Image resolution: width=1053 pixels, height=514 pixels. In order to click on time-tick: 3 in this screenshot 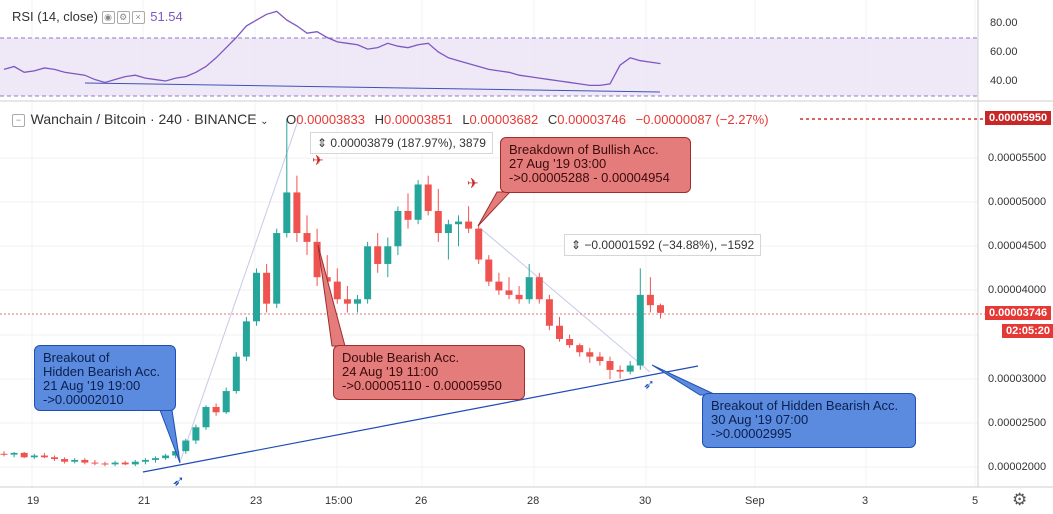, I will do `click(865, 501)`.